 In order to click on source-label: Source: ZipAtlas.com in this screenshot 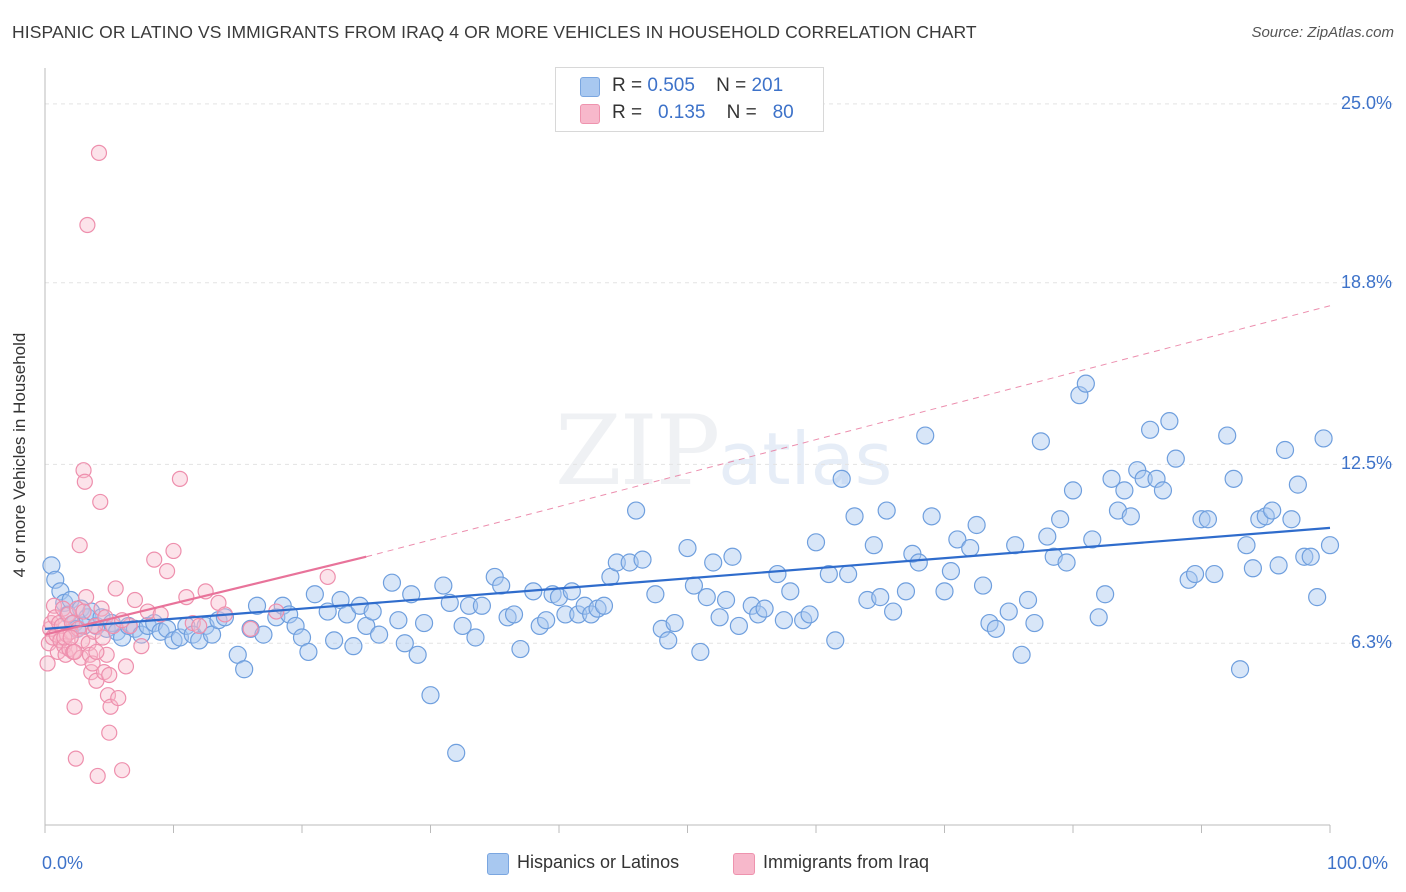, I will do `click(1322, 32)`.